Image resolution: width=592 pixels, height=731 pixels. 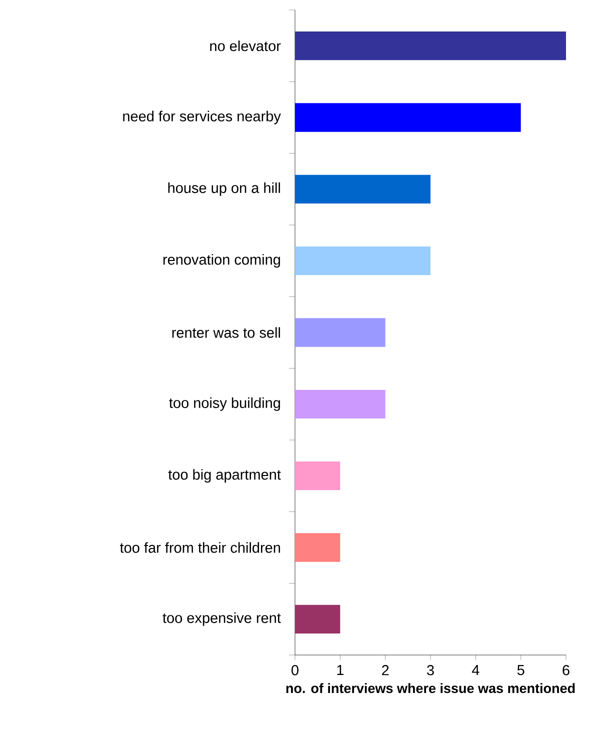 I want to click on y-tick-label: renter was to sell, so click(x=226, y=332).